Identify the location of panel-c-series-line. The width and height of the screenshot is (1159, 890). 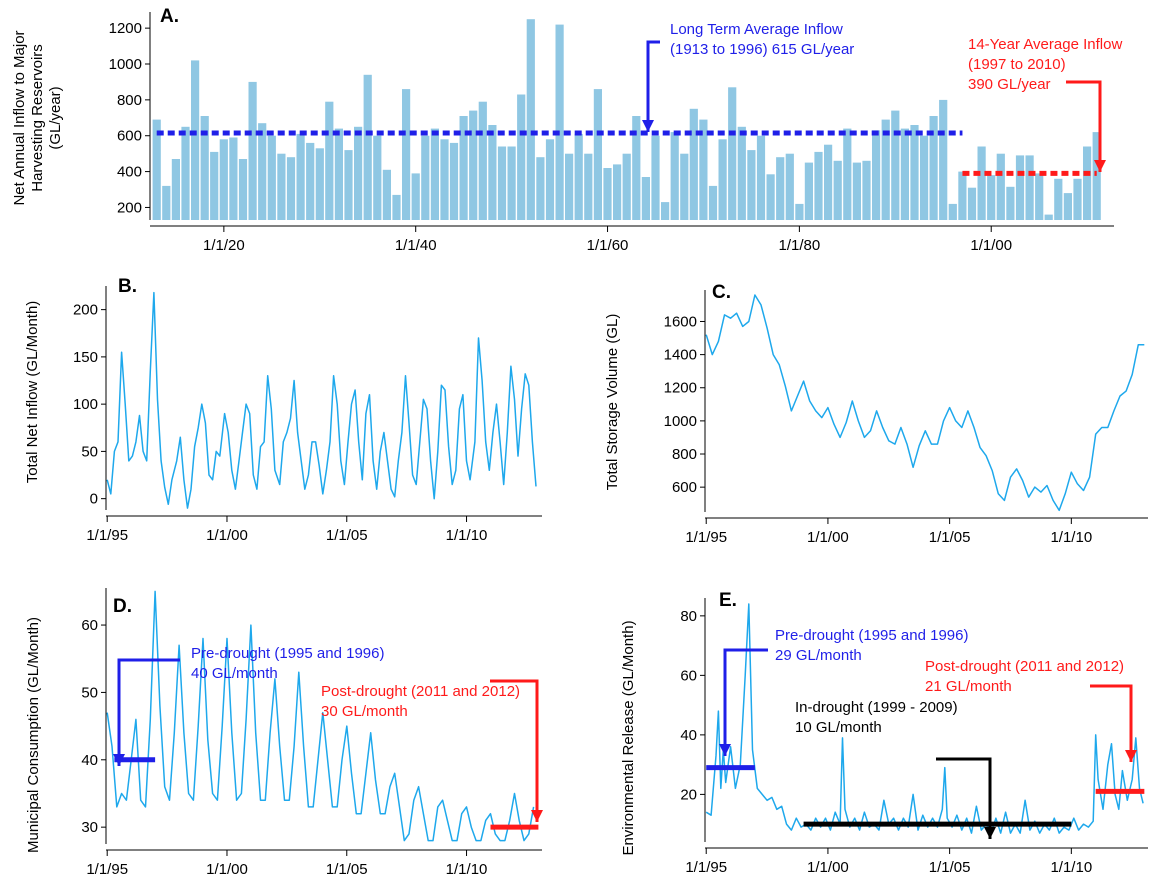
(925, 403).